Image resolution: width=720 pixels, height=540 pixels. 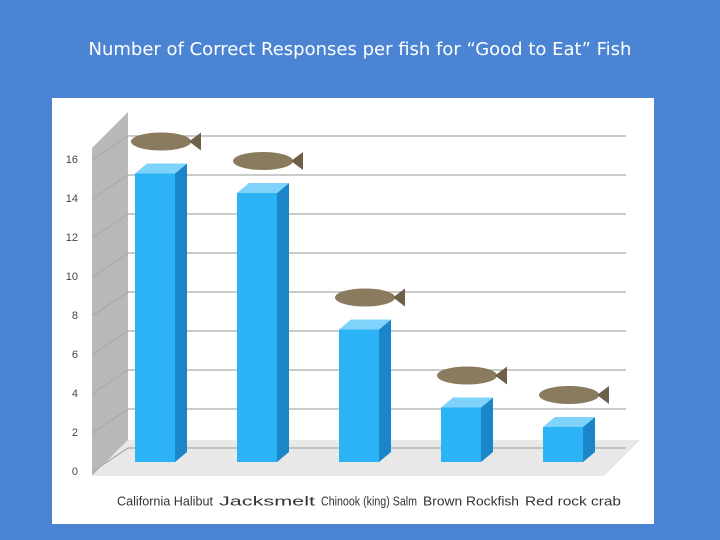 I want to click on x-tick-label: Red rock crab, so click(x=573, y=500).